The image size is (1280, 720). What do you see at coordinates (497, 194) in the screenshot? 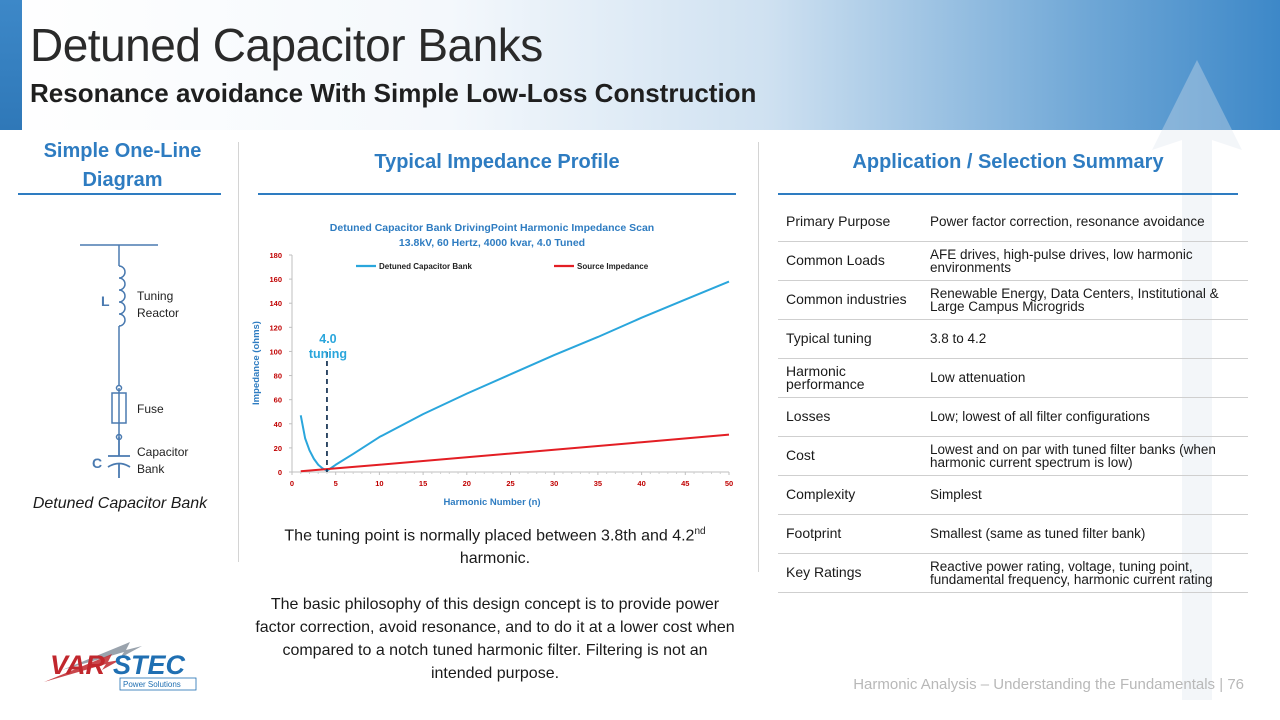
I see `section-rule-impedance` at bounding box center [497, 194].